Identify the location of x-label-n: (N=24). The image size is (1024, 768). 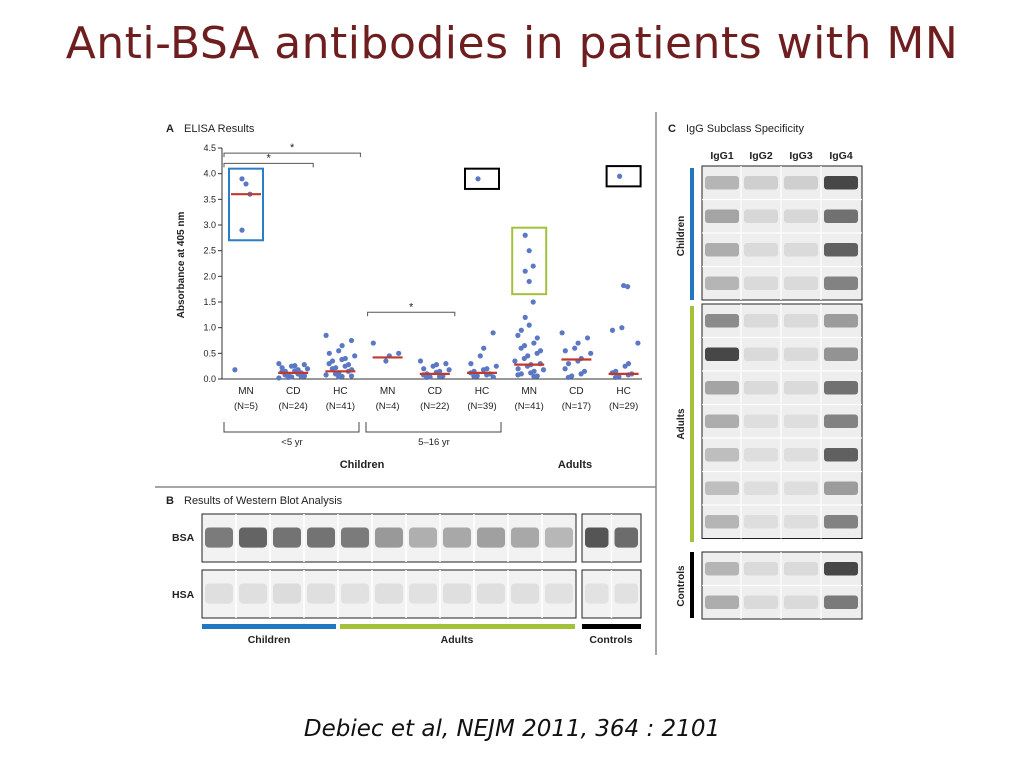
(293, 406).